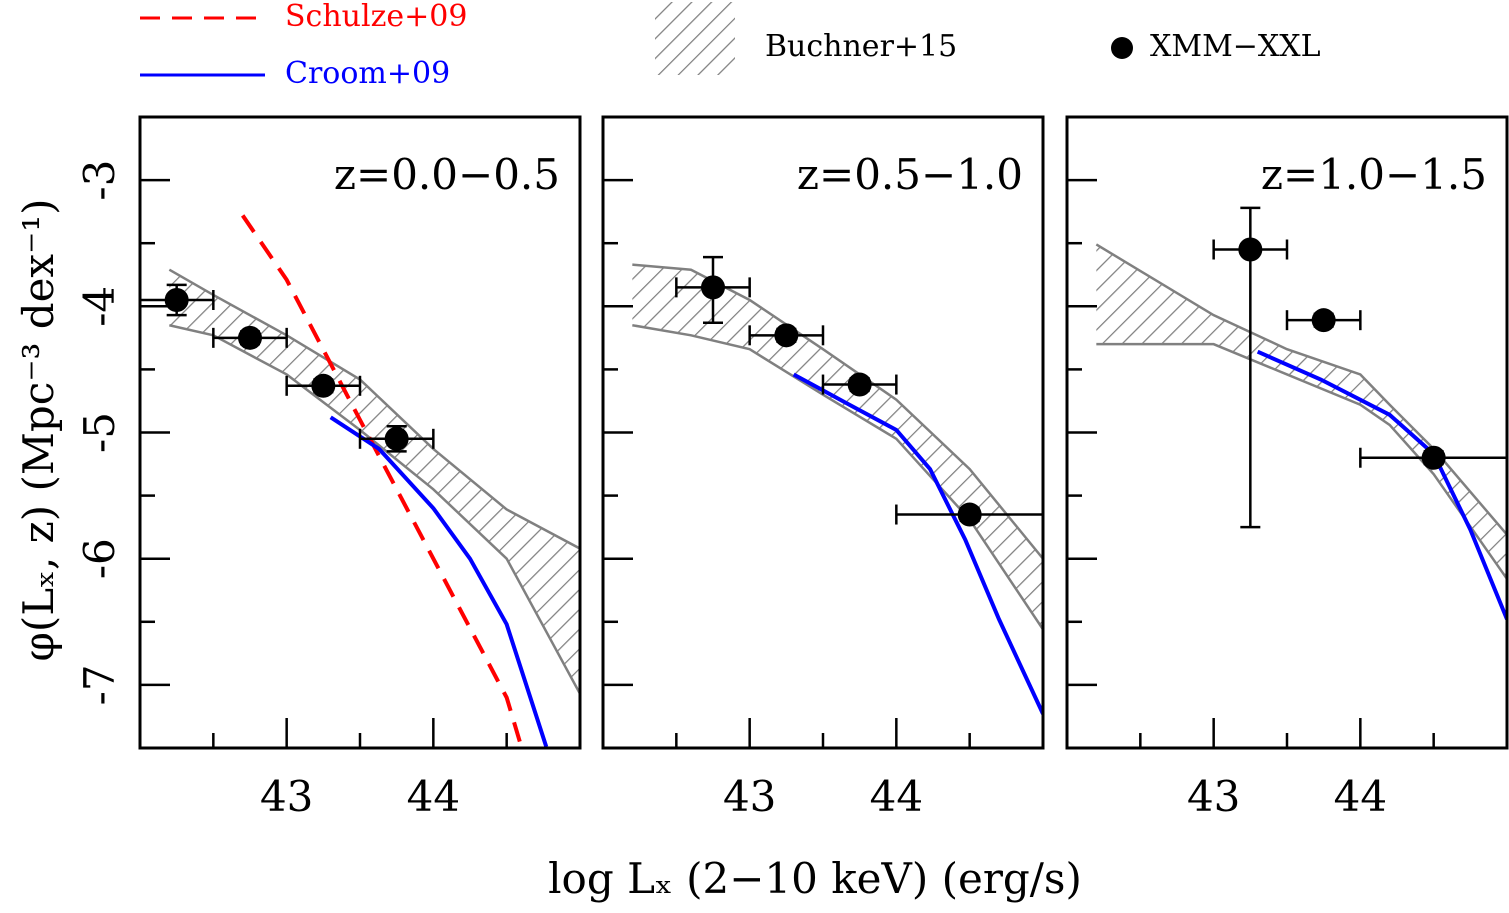  What do you see at coordinates (99, 306) in the screenshot?
I see `y-tick-label: -4` at bounding box center [99, 306].